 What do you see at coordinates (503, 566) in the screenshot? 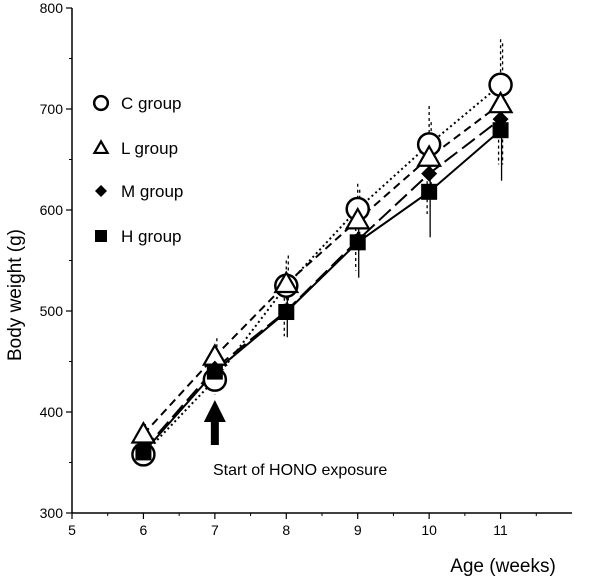
I see `x-axis-title: Age (weeks)` at bounding box center [503, 566].